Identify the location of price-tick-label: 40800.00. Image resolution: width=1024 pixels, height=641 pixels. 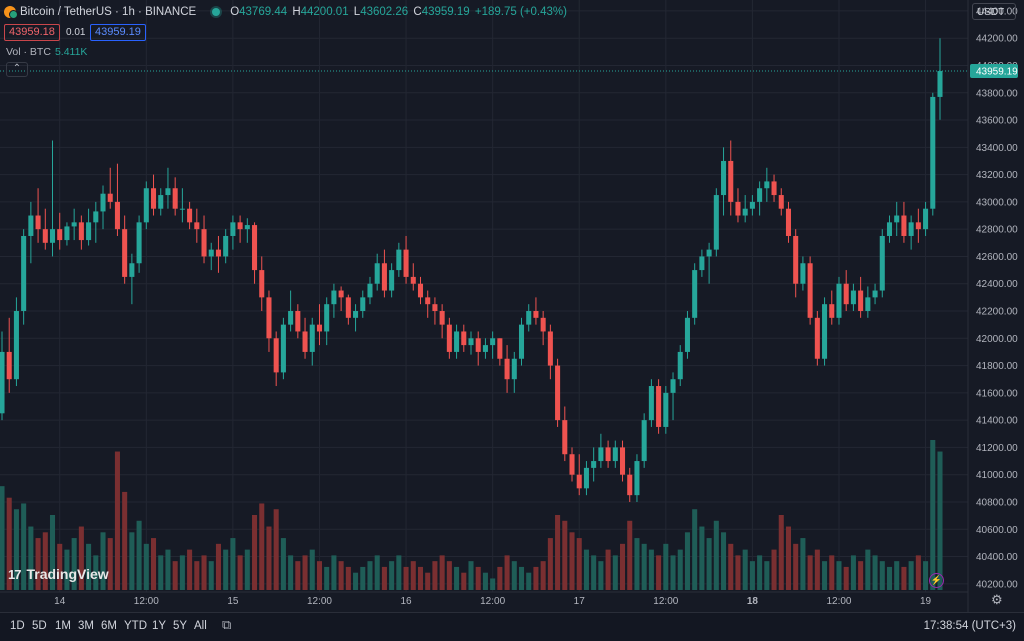
(997, 502).